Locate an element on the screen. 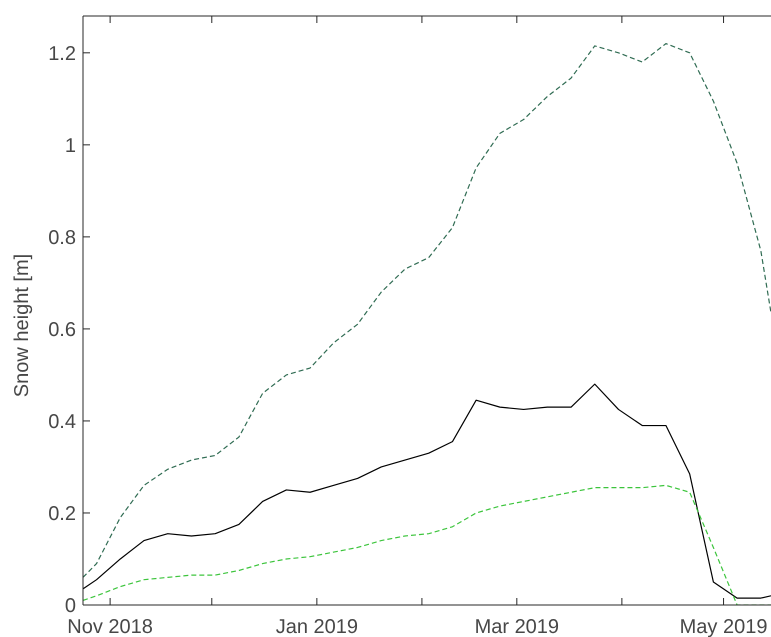 This screenshot has width=771, height=637. x-tick-label: Mar 2019 is located at coordinates (517, 626).